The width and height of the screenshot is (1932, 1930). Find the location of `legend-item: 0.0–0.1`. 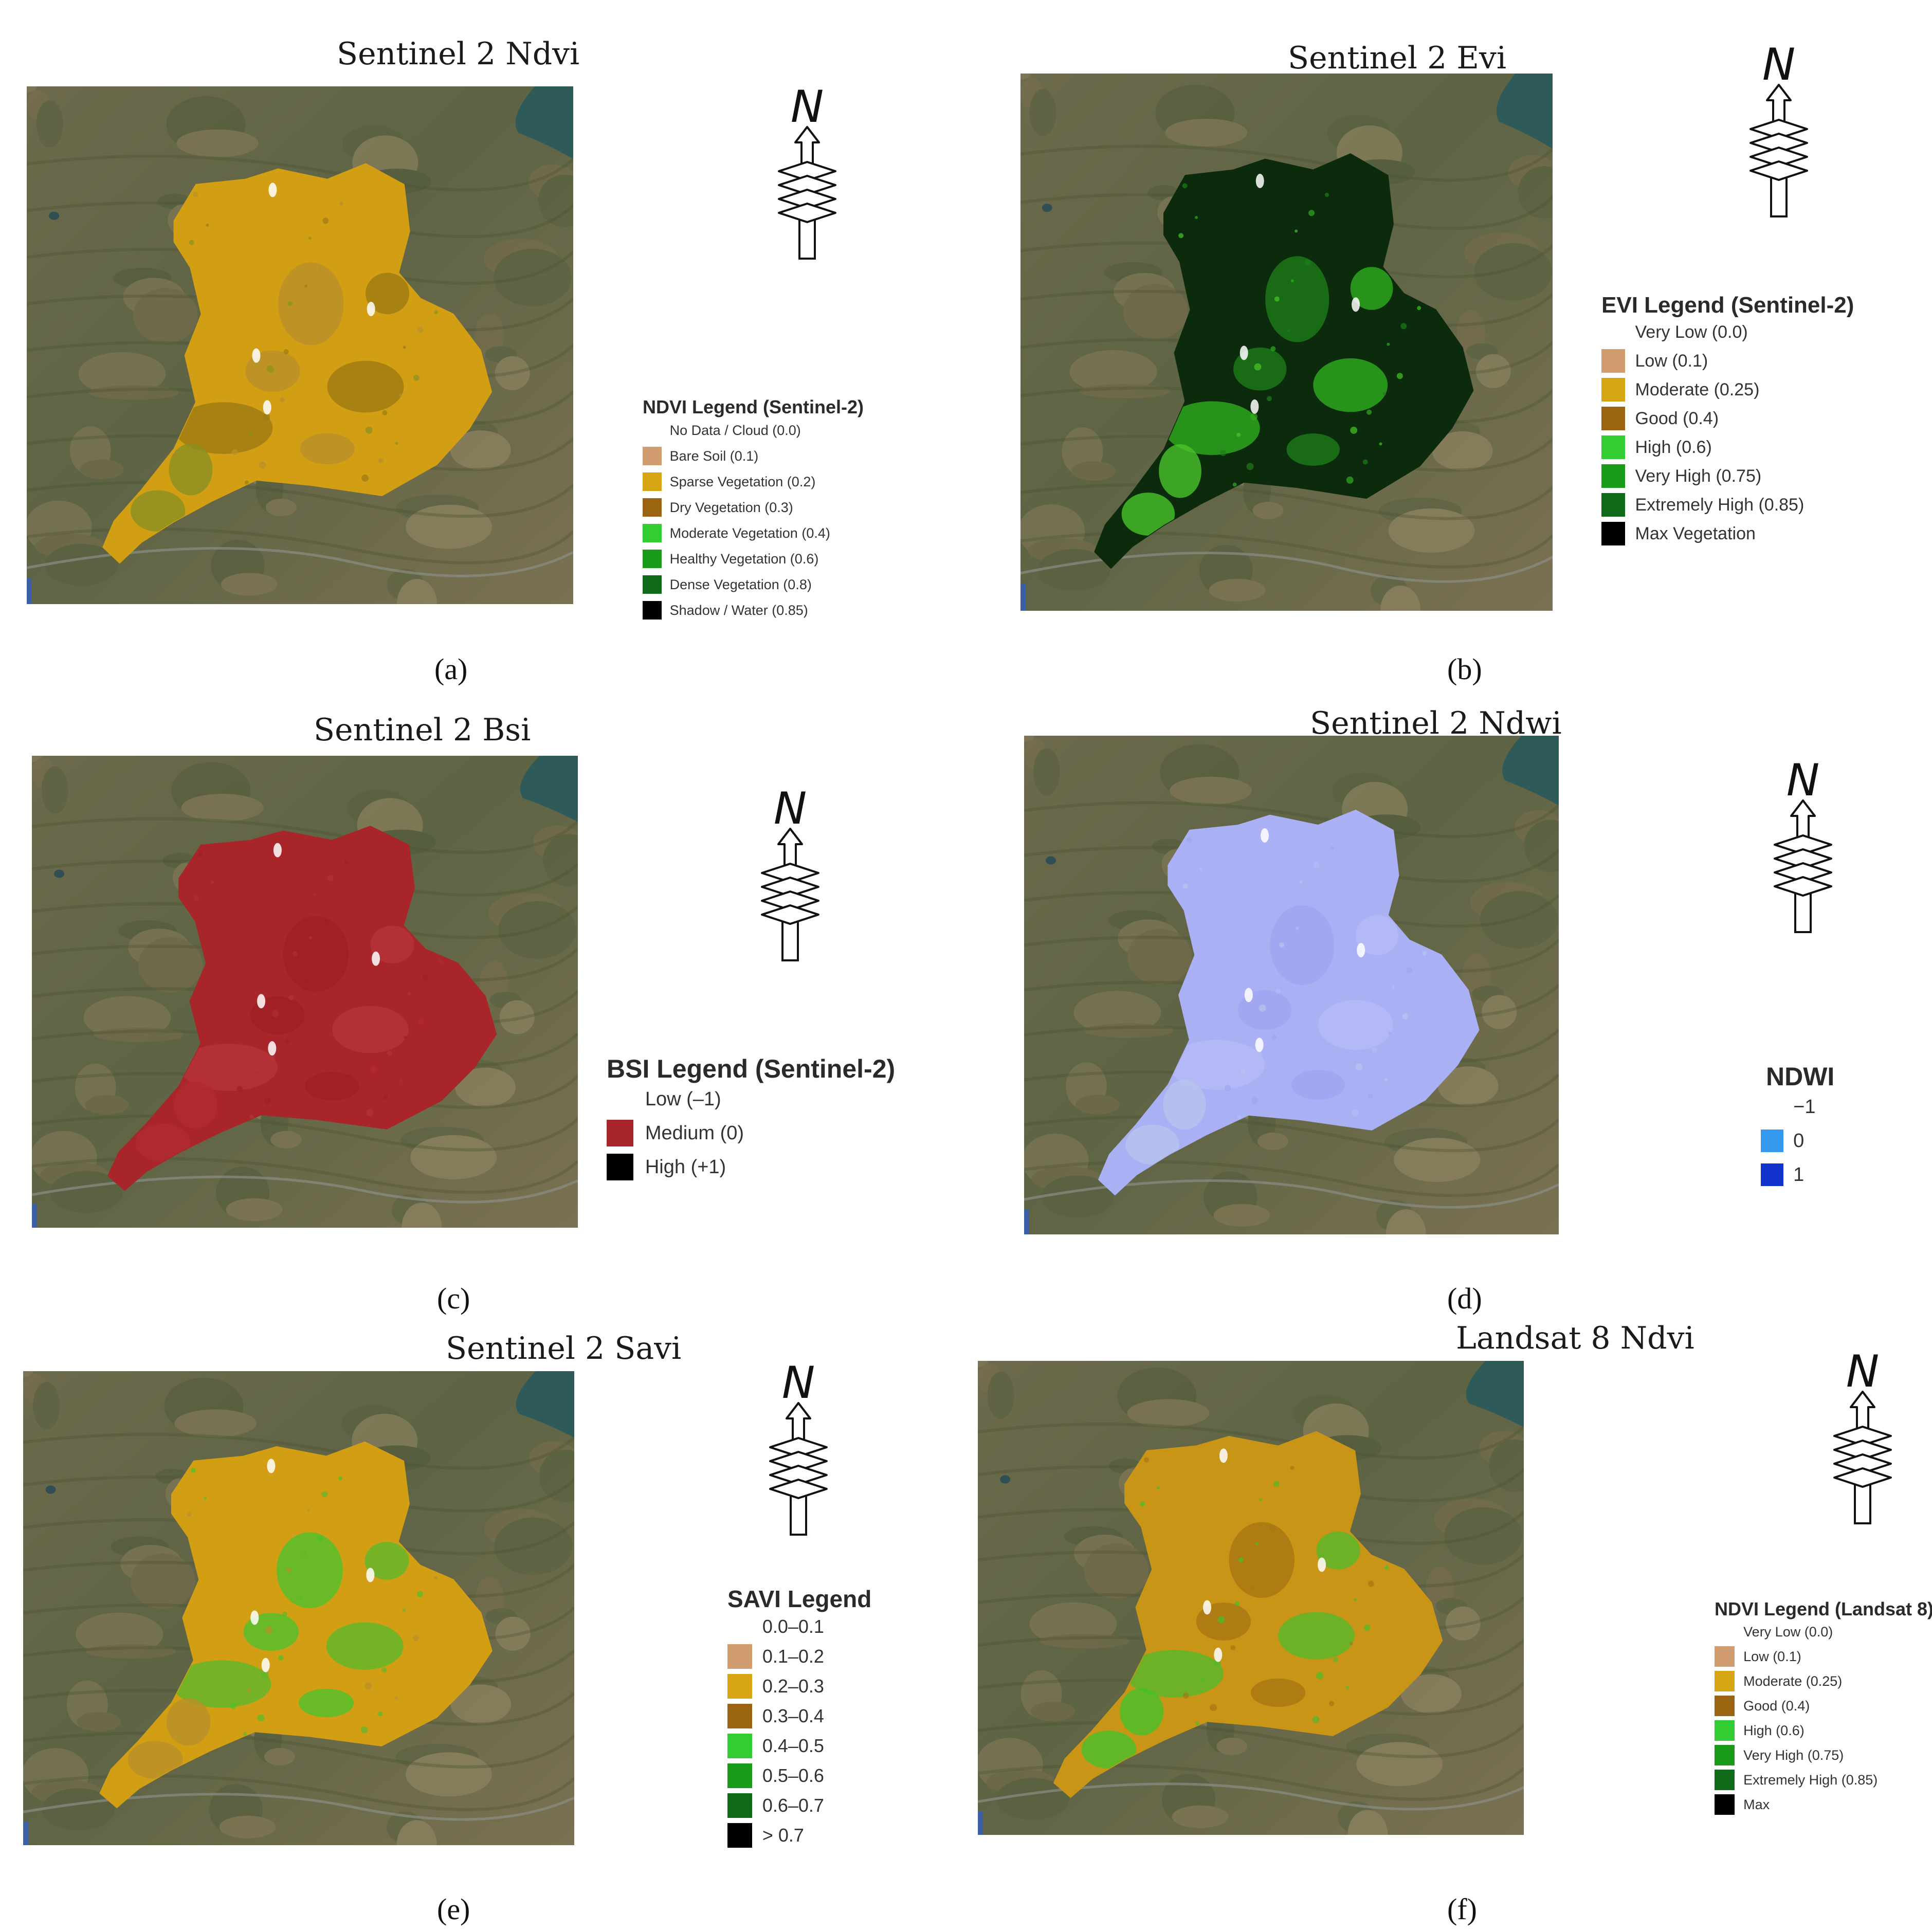

legend-item: 0.0–0.1 is located at coordinates (799, 1627).